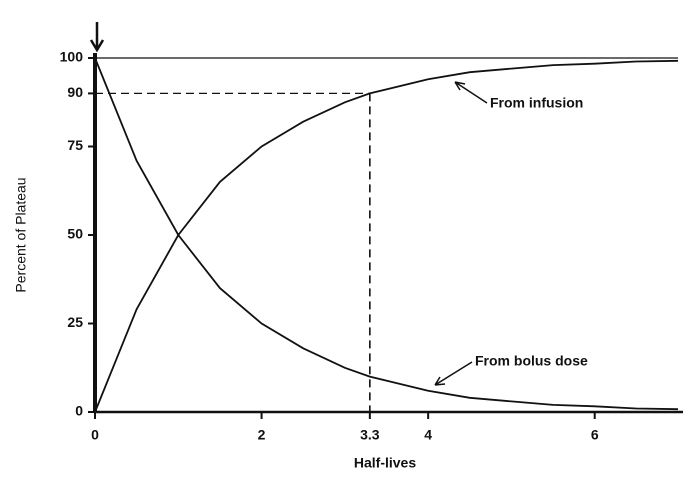 The image size is (696, 483). Describe the element at coordinates (536, 103) in the screenshot. I see `annotation: From infusion` at that location.